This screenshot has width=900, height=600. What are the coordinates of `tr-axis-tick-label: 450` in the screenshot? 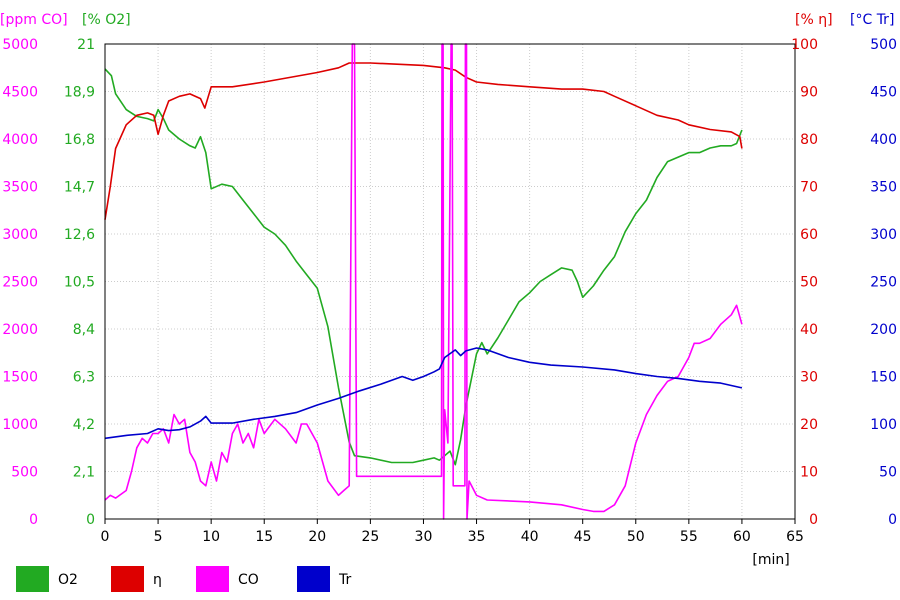 It's located at (883, 93).